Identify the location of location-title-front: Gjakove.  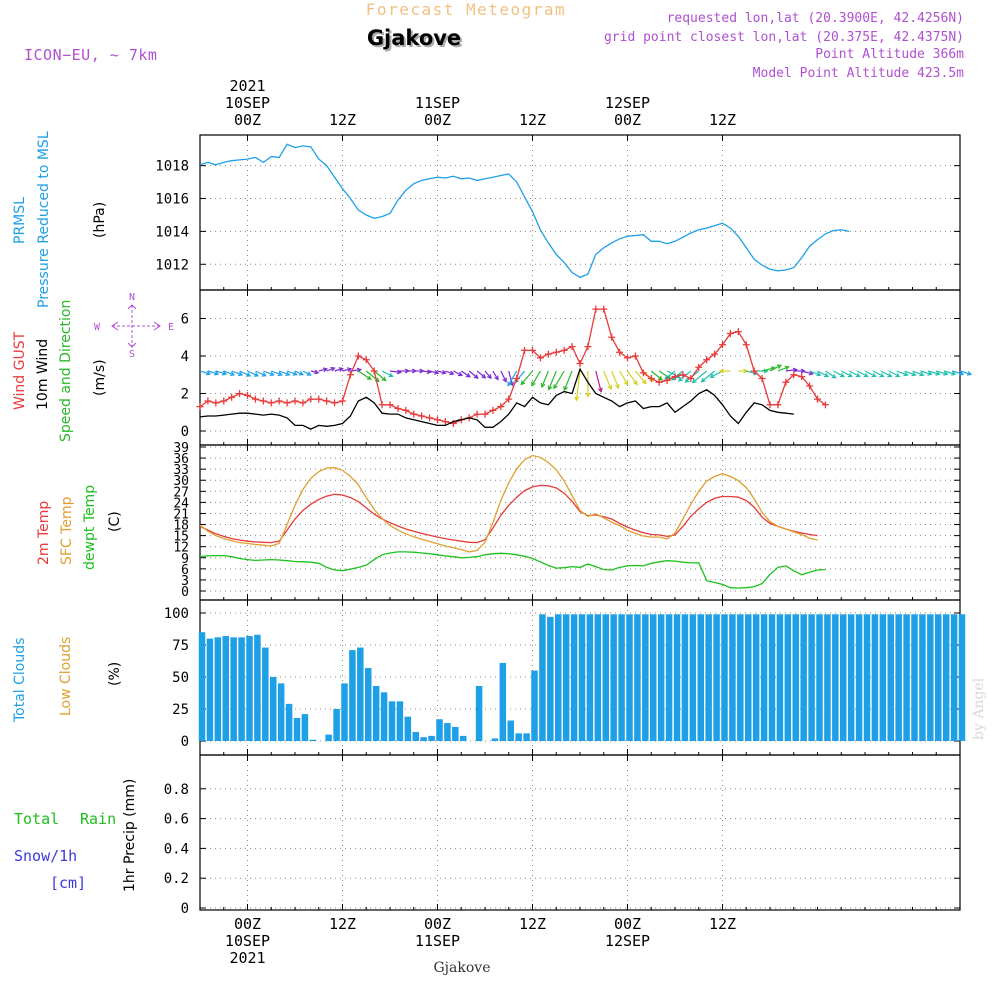
(414, 38).